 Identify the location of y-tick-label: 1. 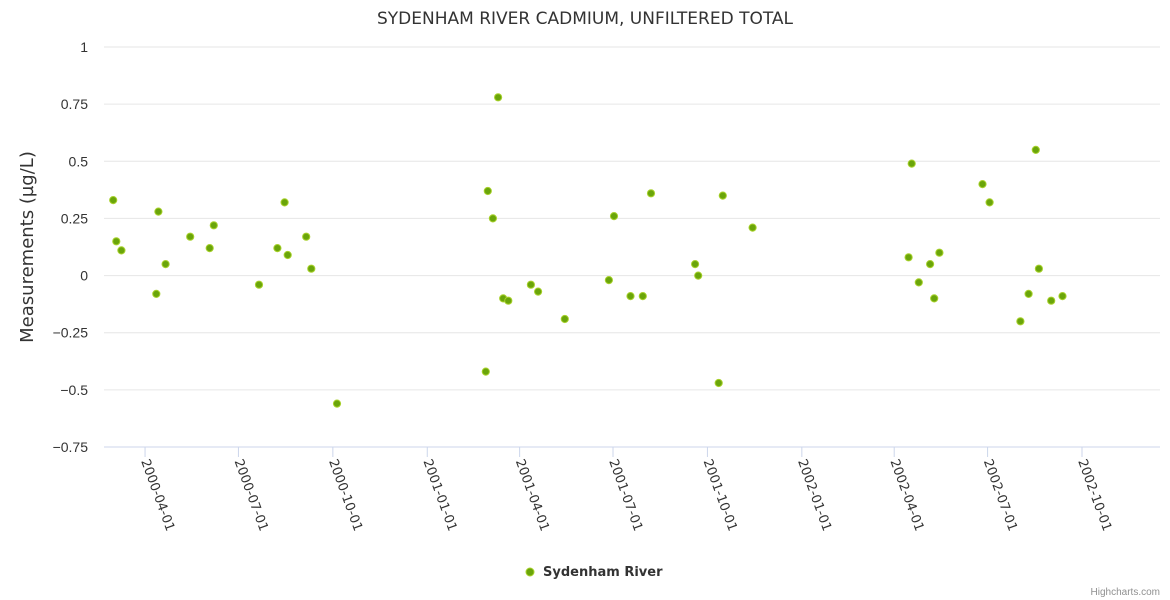
(84, 47).